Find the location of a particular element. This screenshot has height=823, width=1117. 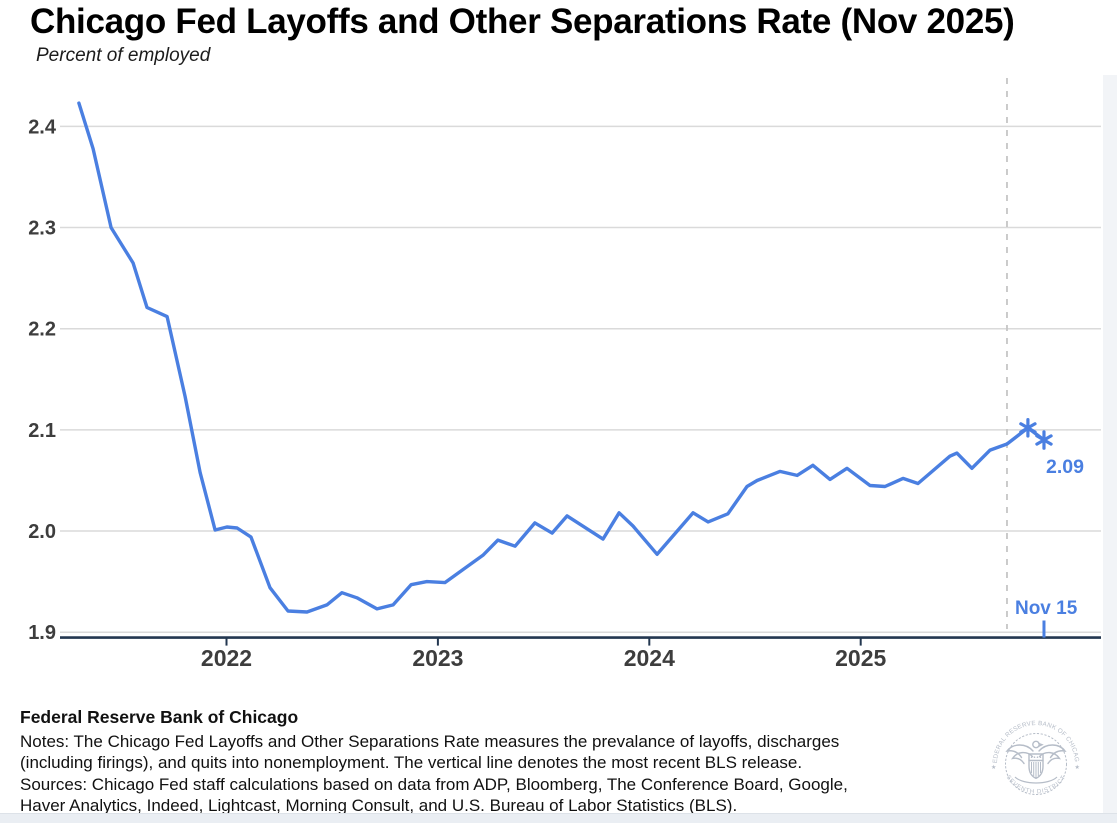

footer-org-name: Federal Reserve Bank of Chicago is located at coordinates (159, 717).